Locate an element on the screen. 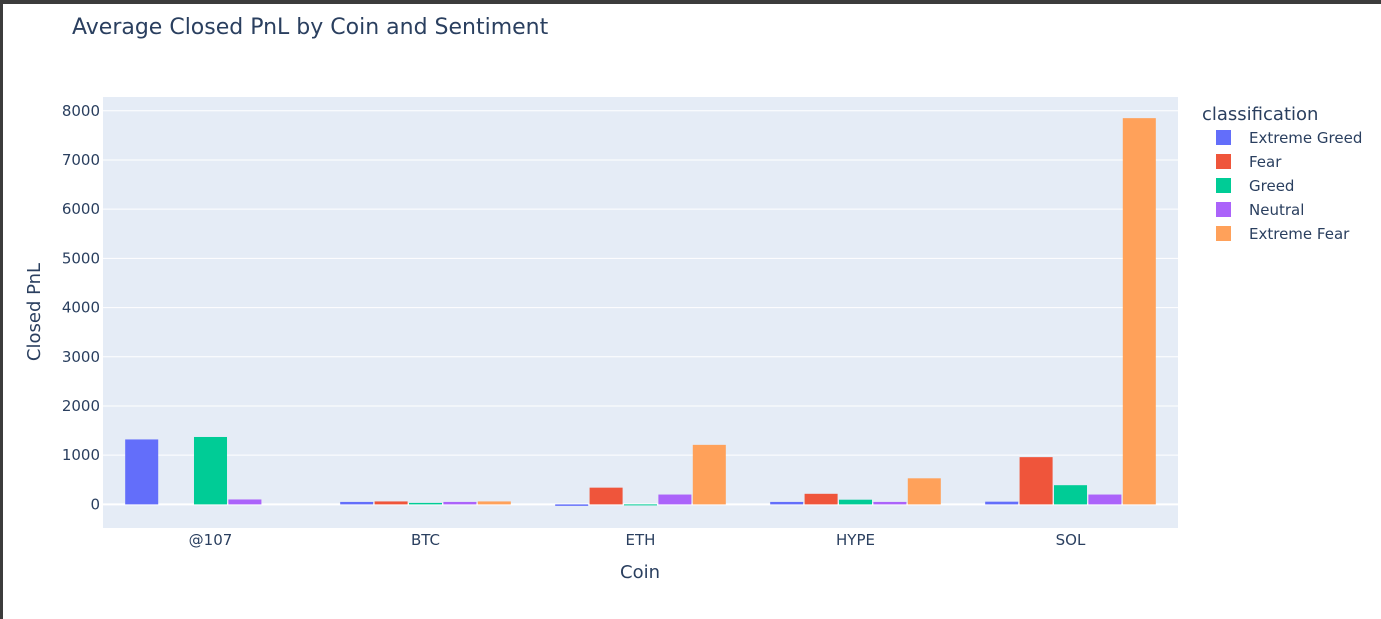 The width and height of the screenshot is (1381, 619). y-tick-label: 1000 is located at coordinates (81, 455).